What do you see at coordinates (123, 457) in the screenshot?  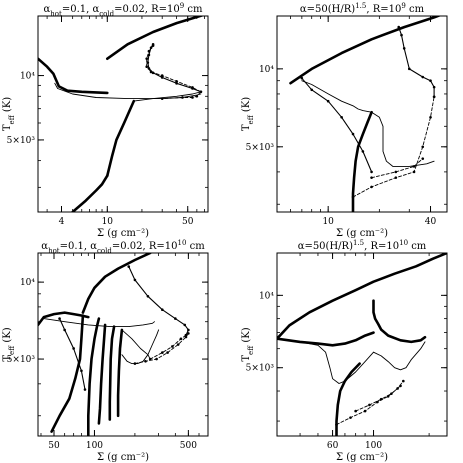 I see `x-axis-label: Σ (g cm⁻²)` at bounding box center [123, 457].